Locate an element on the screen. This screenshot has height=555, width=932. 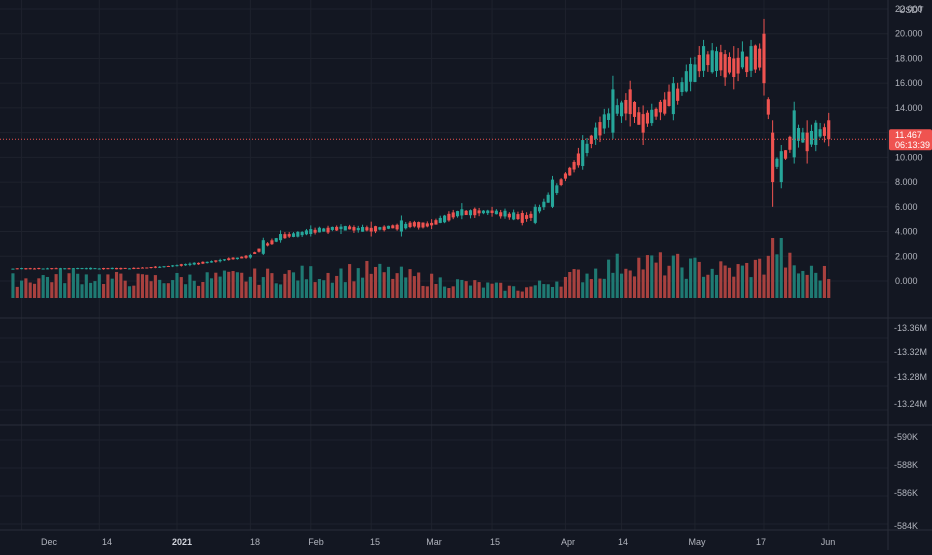
pane3-axis: -590K -588K -586K -584K is located at coordinates (906, 481).